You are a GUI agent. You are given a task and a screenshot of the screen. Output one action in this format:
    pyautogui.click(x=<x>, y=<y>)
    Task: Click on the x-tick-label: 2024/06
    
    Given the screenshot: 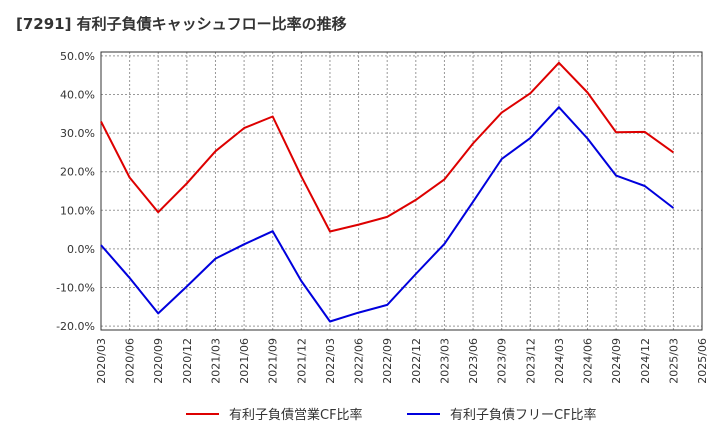 What is the action you would take?
    pyautogui.click(x=588, y=361)
    